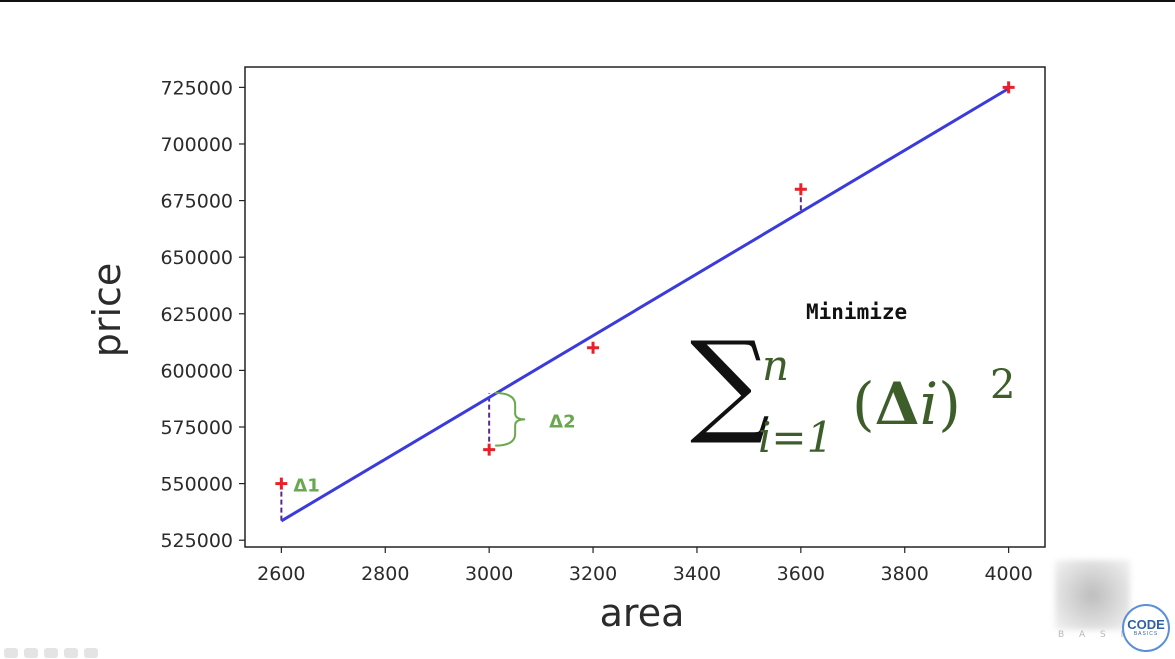 Image resolution: width=1175 pixels, height=659 pixels. I want to click on player-controls, so click(51, 653).